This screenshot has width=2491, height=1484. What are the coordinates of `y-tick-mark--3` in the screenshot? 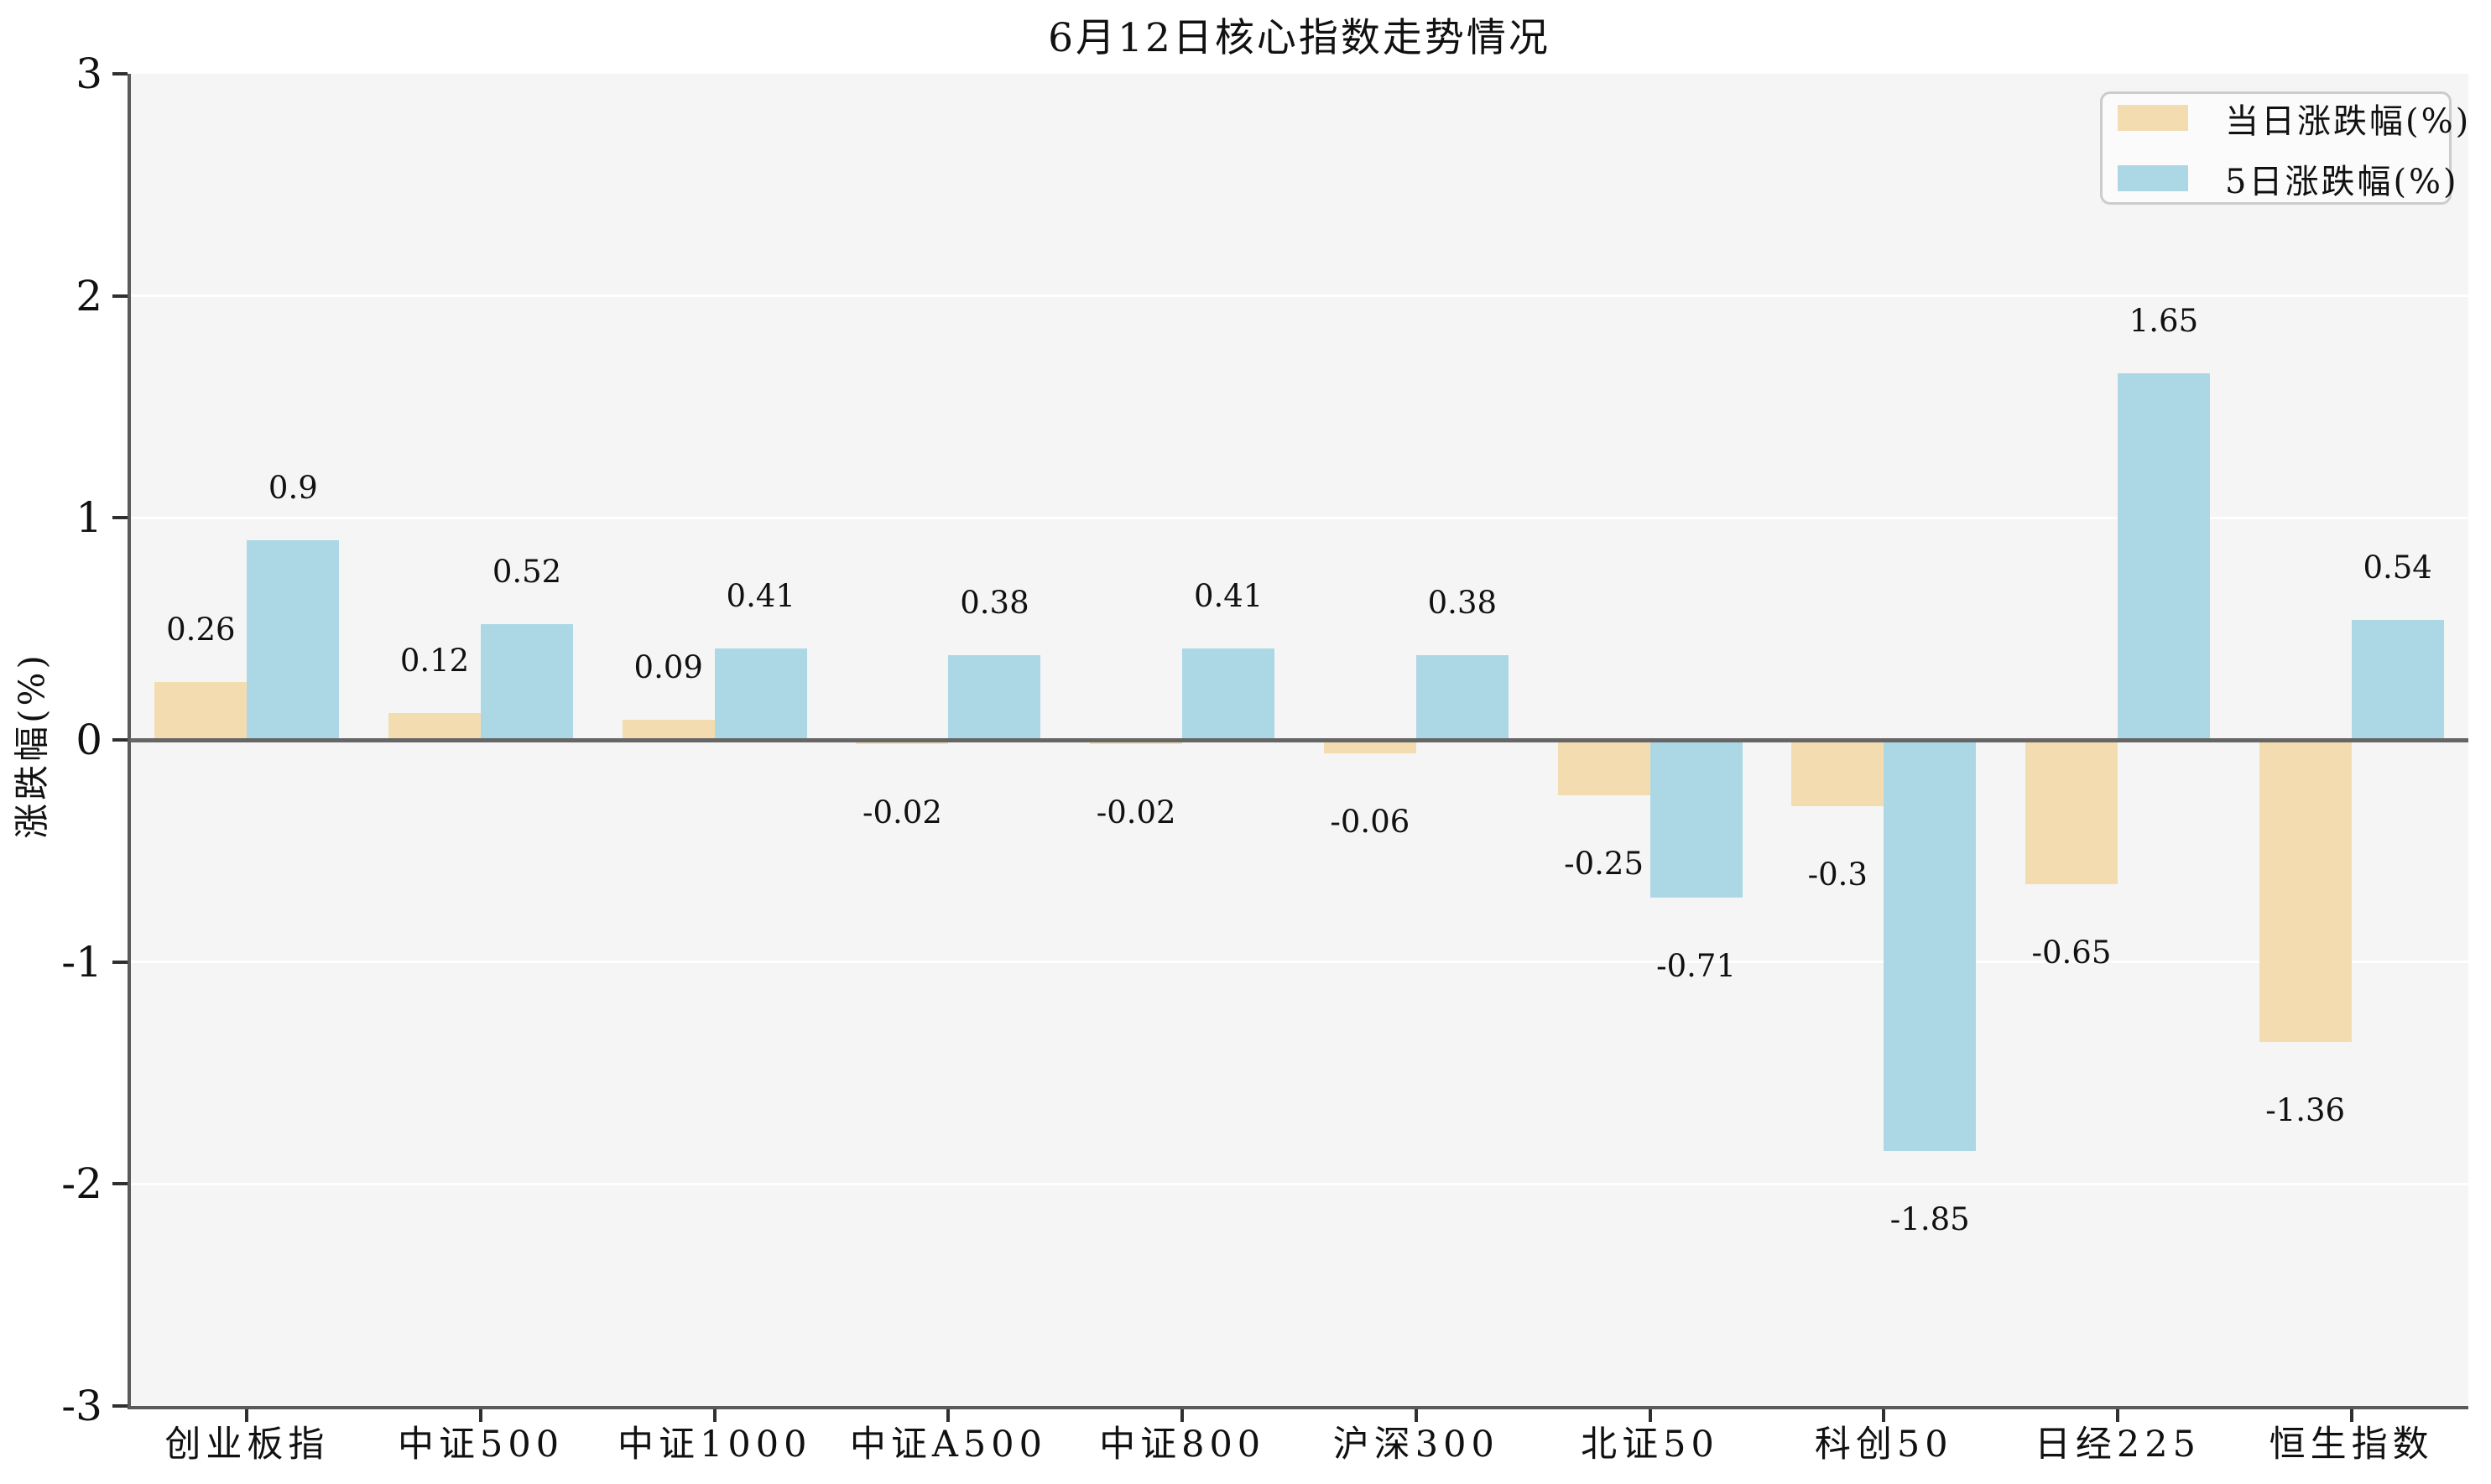 It's located at (120, 1406).